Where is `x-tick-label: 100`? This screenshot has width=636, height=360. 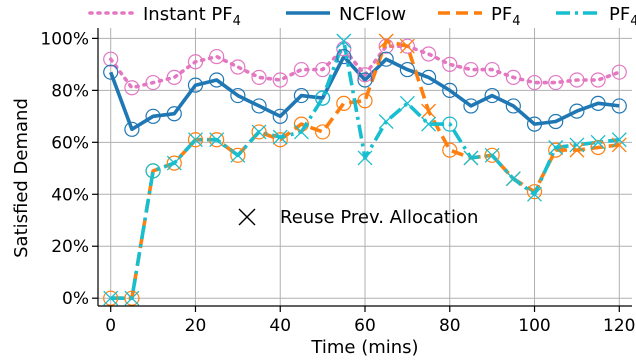
x-tick-label: 100 is located at coordinates (534, 326).